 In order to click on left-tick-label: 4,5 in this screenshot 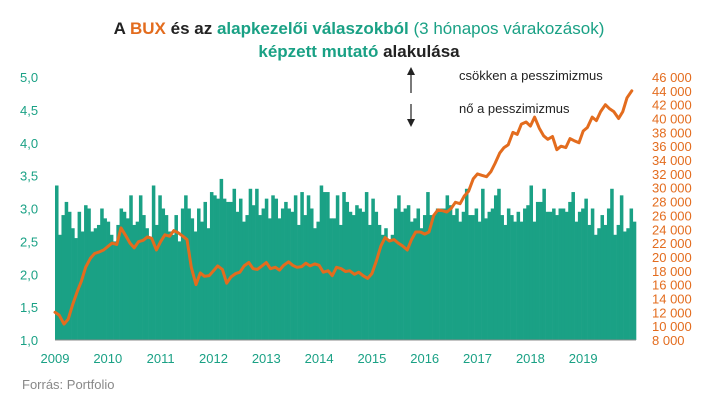, I will do `click(29, 110)`.